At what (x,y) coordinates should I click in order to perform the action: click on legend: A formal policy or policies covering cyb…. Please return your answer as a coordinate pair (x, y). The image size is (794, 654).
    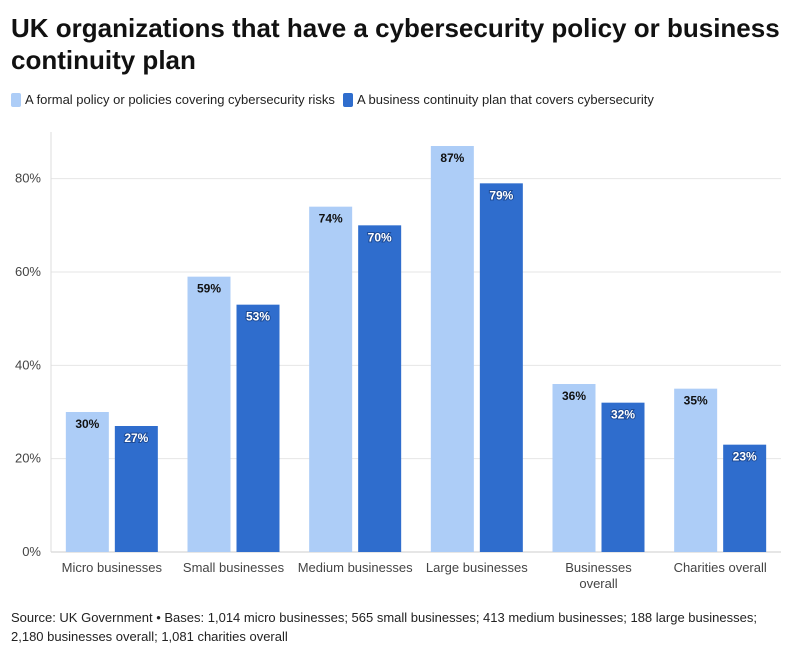
    Looking at the image, I should click on (336, 99).